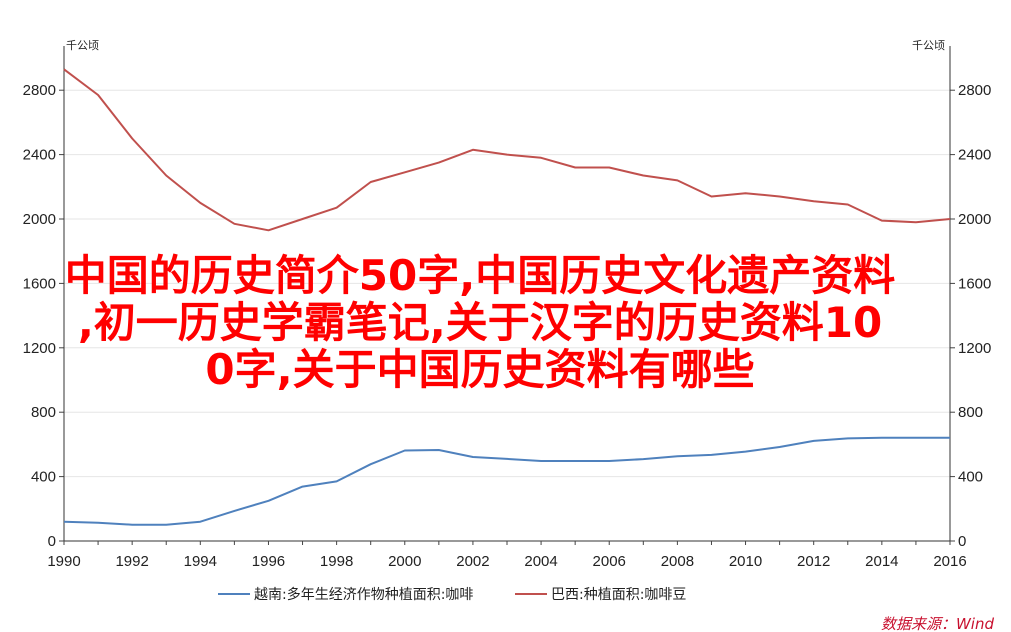  What do you see at coordinates (974, 283) in the screenshot?
I see `ytick-right-label: 1600` at bounding box center [974, 283].